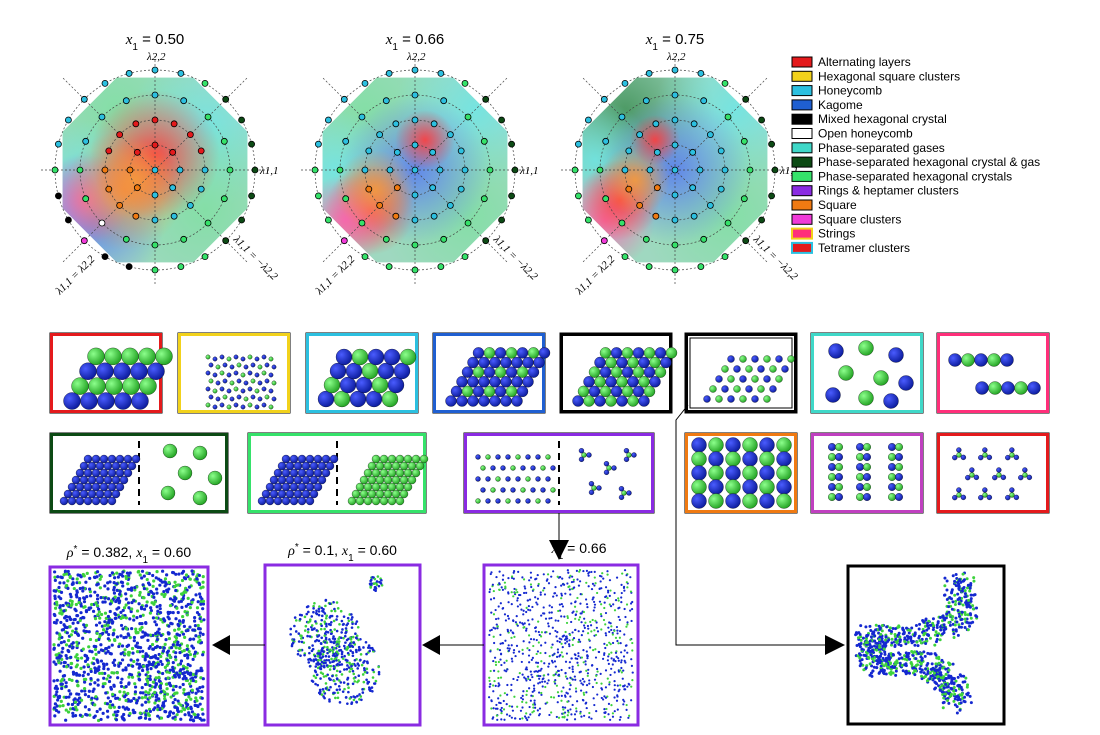  What do you see at coordinates (741, 373) in the screenshot?
I see `phase-panel-open-honeycomb` at bounding box center [741, 373].